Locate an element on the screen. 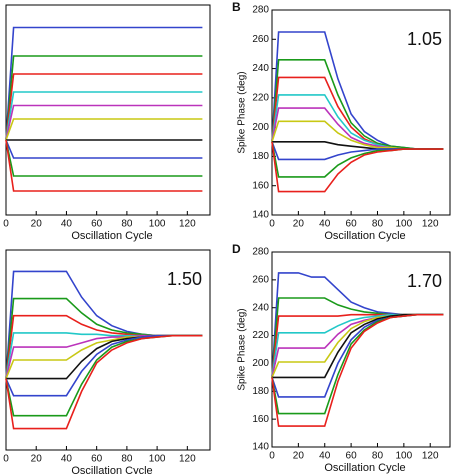 This screenshot has width=474, height=474. condition-label: 1.50 is located at coordinates (184, 279).